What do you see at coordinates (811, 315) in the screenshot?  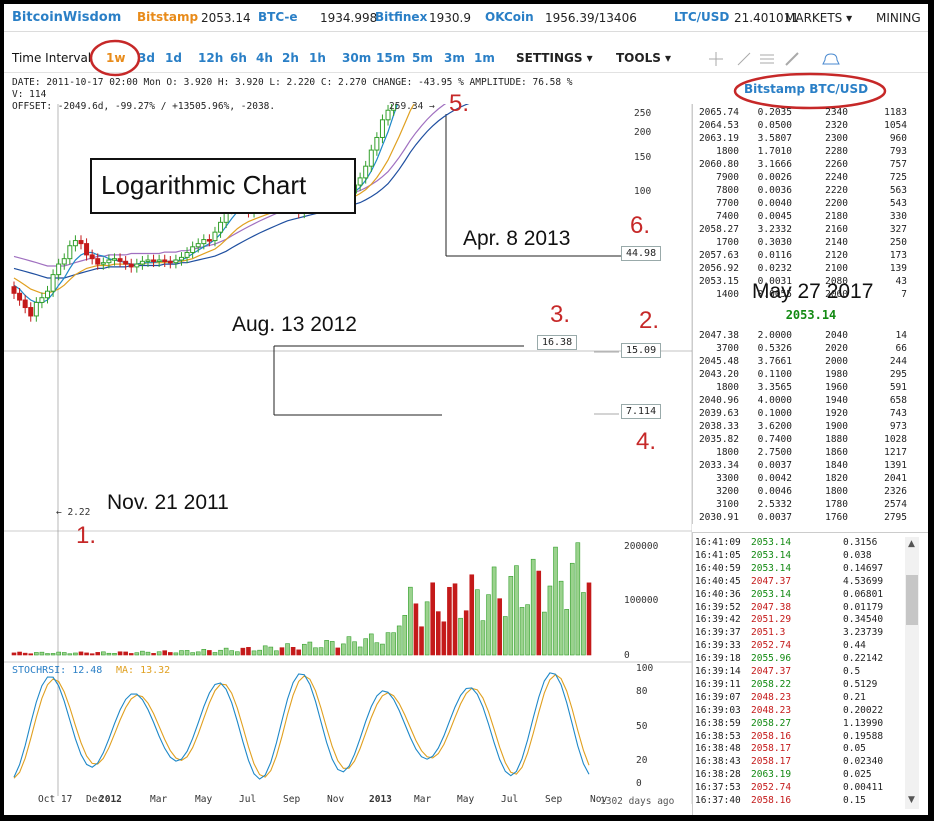 I see `last-price: 2053.14` at bounding box center [811, 315].